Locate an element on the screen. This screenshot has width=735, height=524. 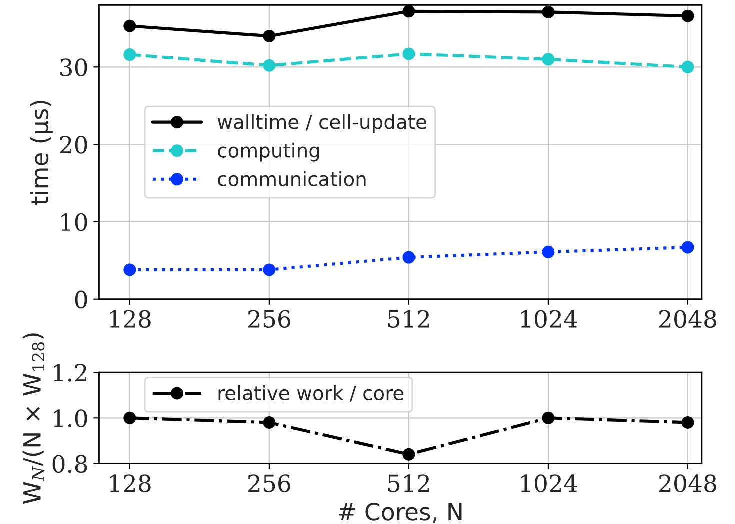
y-axis-title: time (μs) is located at coordinates (42, 153).